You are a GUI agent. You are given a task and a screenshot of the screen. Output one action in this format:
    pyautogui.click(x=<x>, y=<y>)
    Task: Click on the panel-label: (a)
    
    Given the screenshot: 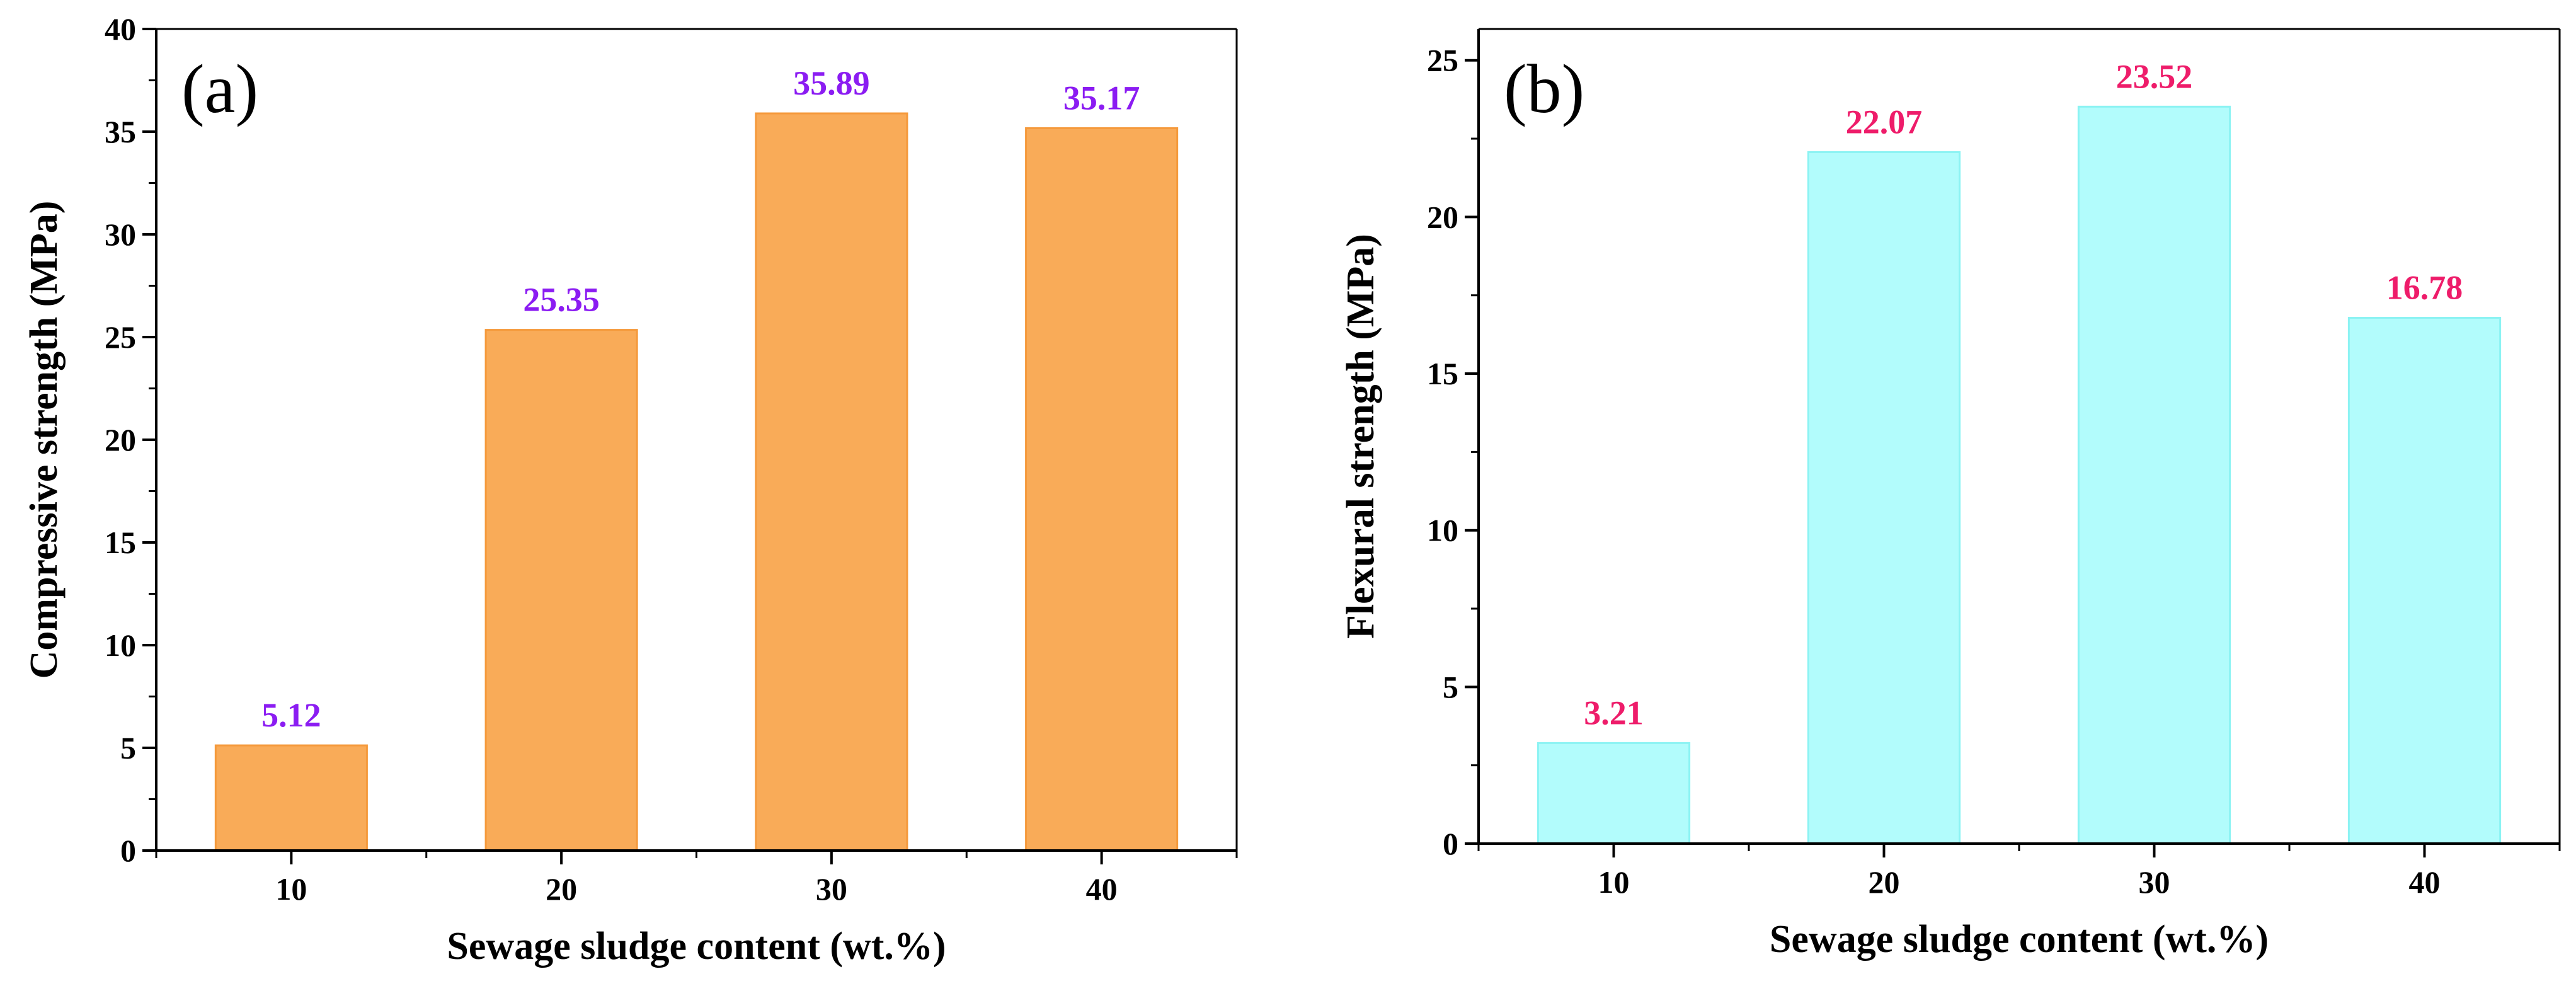 What is the action you would take?
    pyautogui.click(x=220, y=89)
    